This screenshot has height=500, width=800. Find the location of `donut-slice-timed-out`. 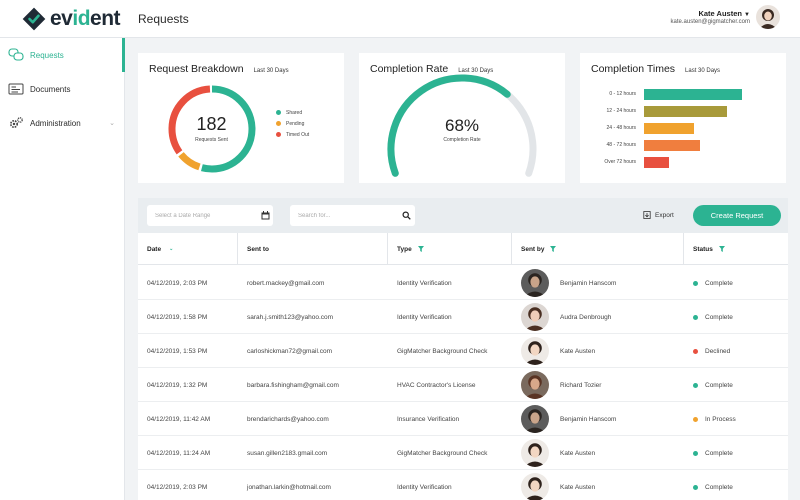

donut-slice-timed-out is located at coordinates (212, 129).